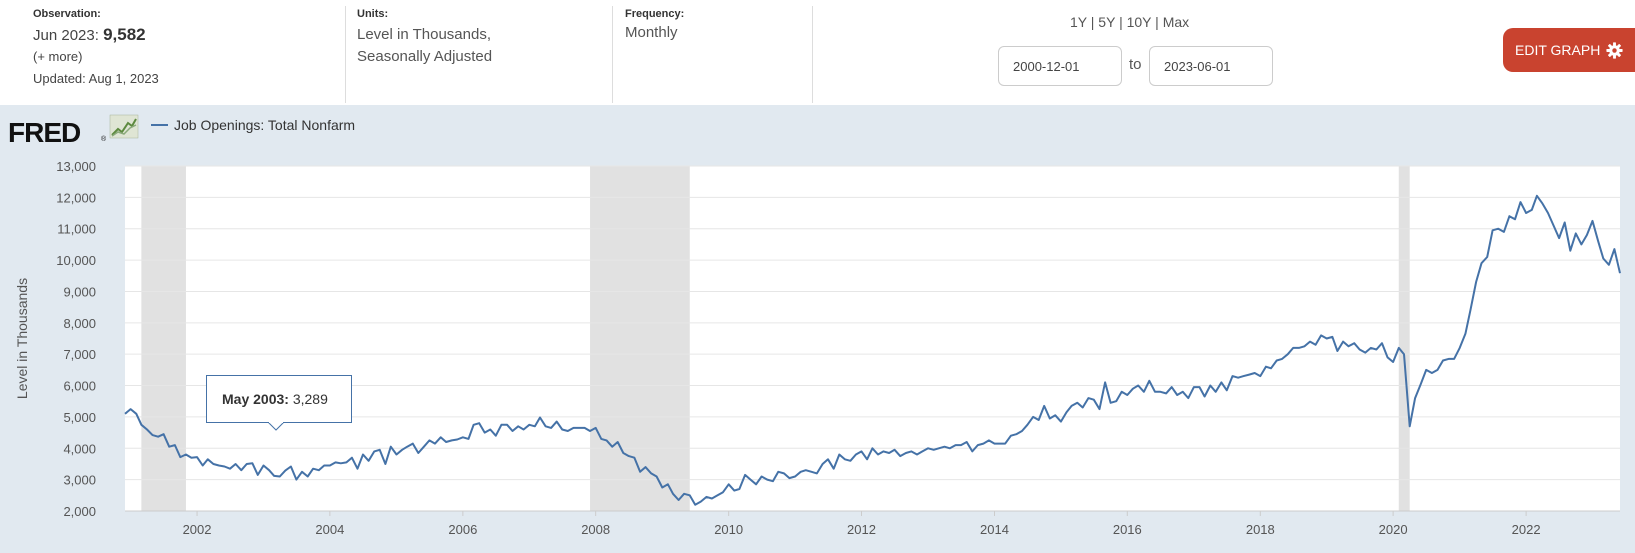  I want to click on range-5y: 5Y, so click(1107, 22).